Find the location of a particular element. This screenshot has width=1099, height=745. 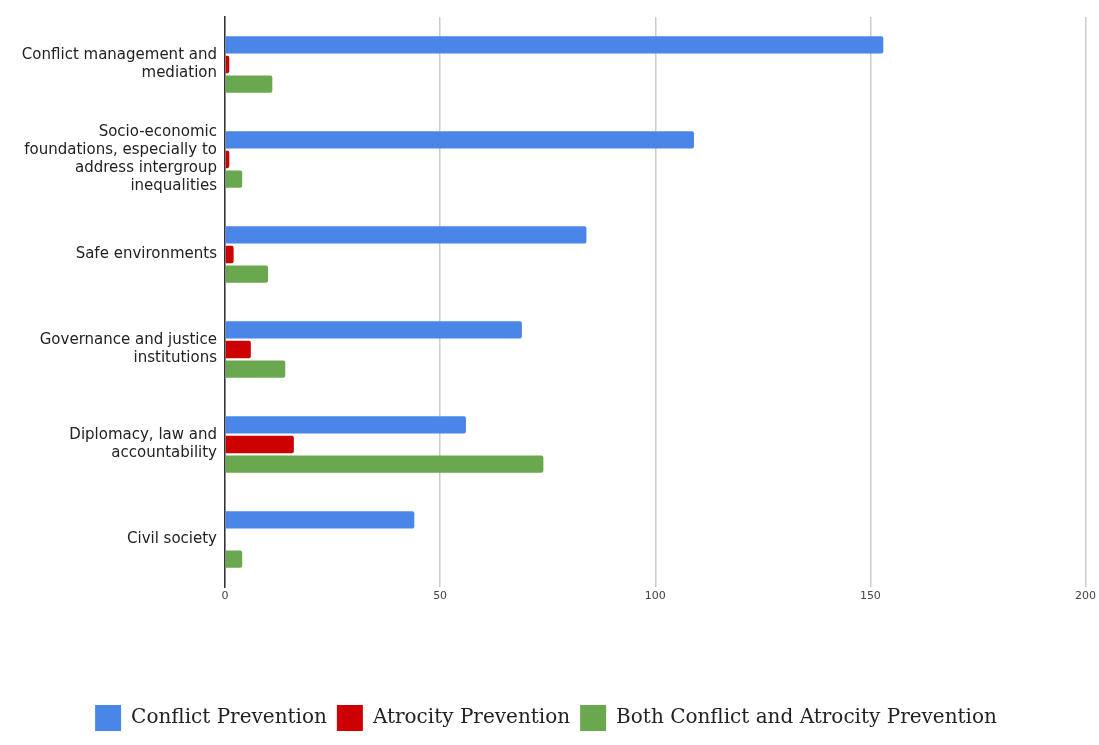

x-tick-label: 200 is located at coordinates (1085, 596).